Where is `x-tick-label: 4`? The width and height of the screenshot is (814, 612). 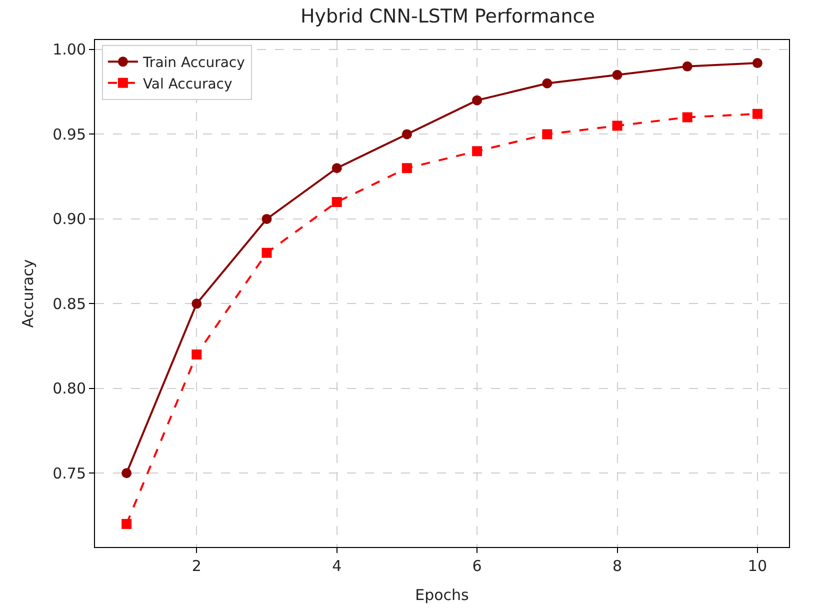 x-tick-label: 4 is located at coordinates (337, 566).